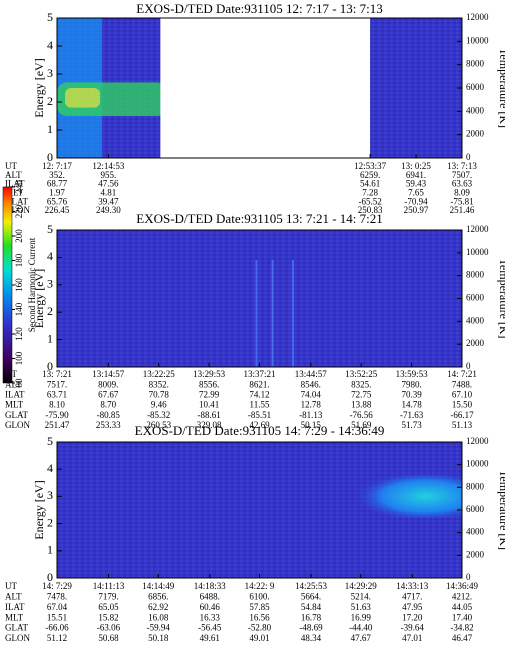 This screenshot has height=649, width=505. What do you see at coordinates (19, 187) in the screenshot?
I see `colorbar-tick-label: 240` at bounding box center [19, 187].